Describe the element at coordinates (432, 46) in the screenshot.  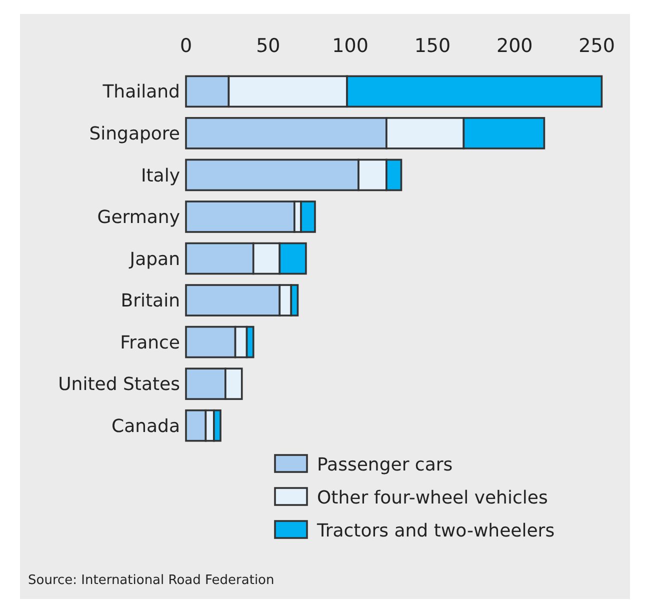
I see `x-tick-label: 150` at that location.